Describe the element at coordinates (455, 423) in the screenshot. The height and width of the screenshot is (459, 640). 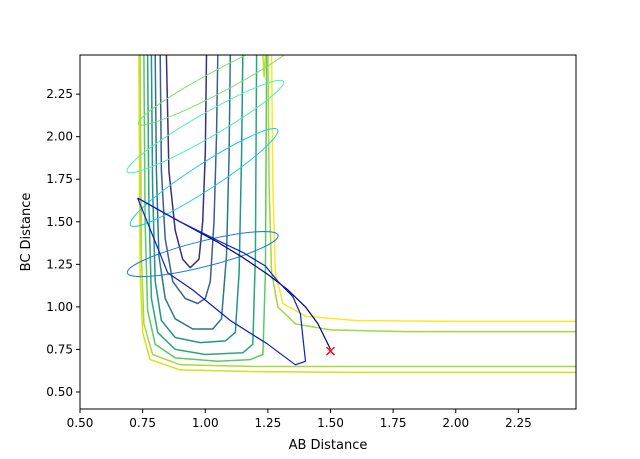
I see `x-tick-label-7: 2.00` at that location.